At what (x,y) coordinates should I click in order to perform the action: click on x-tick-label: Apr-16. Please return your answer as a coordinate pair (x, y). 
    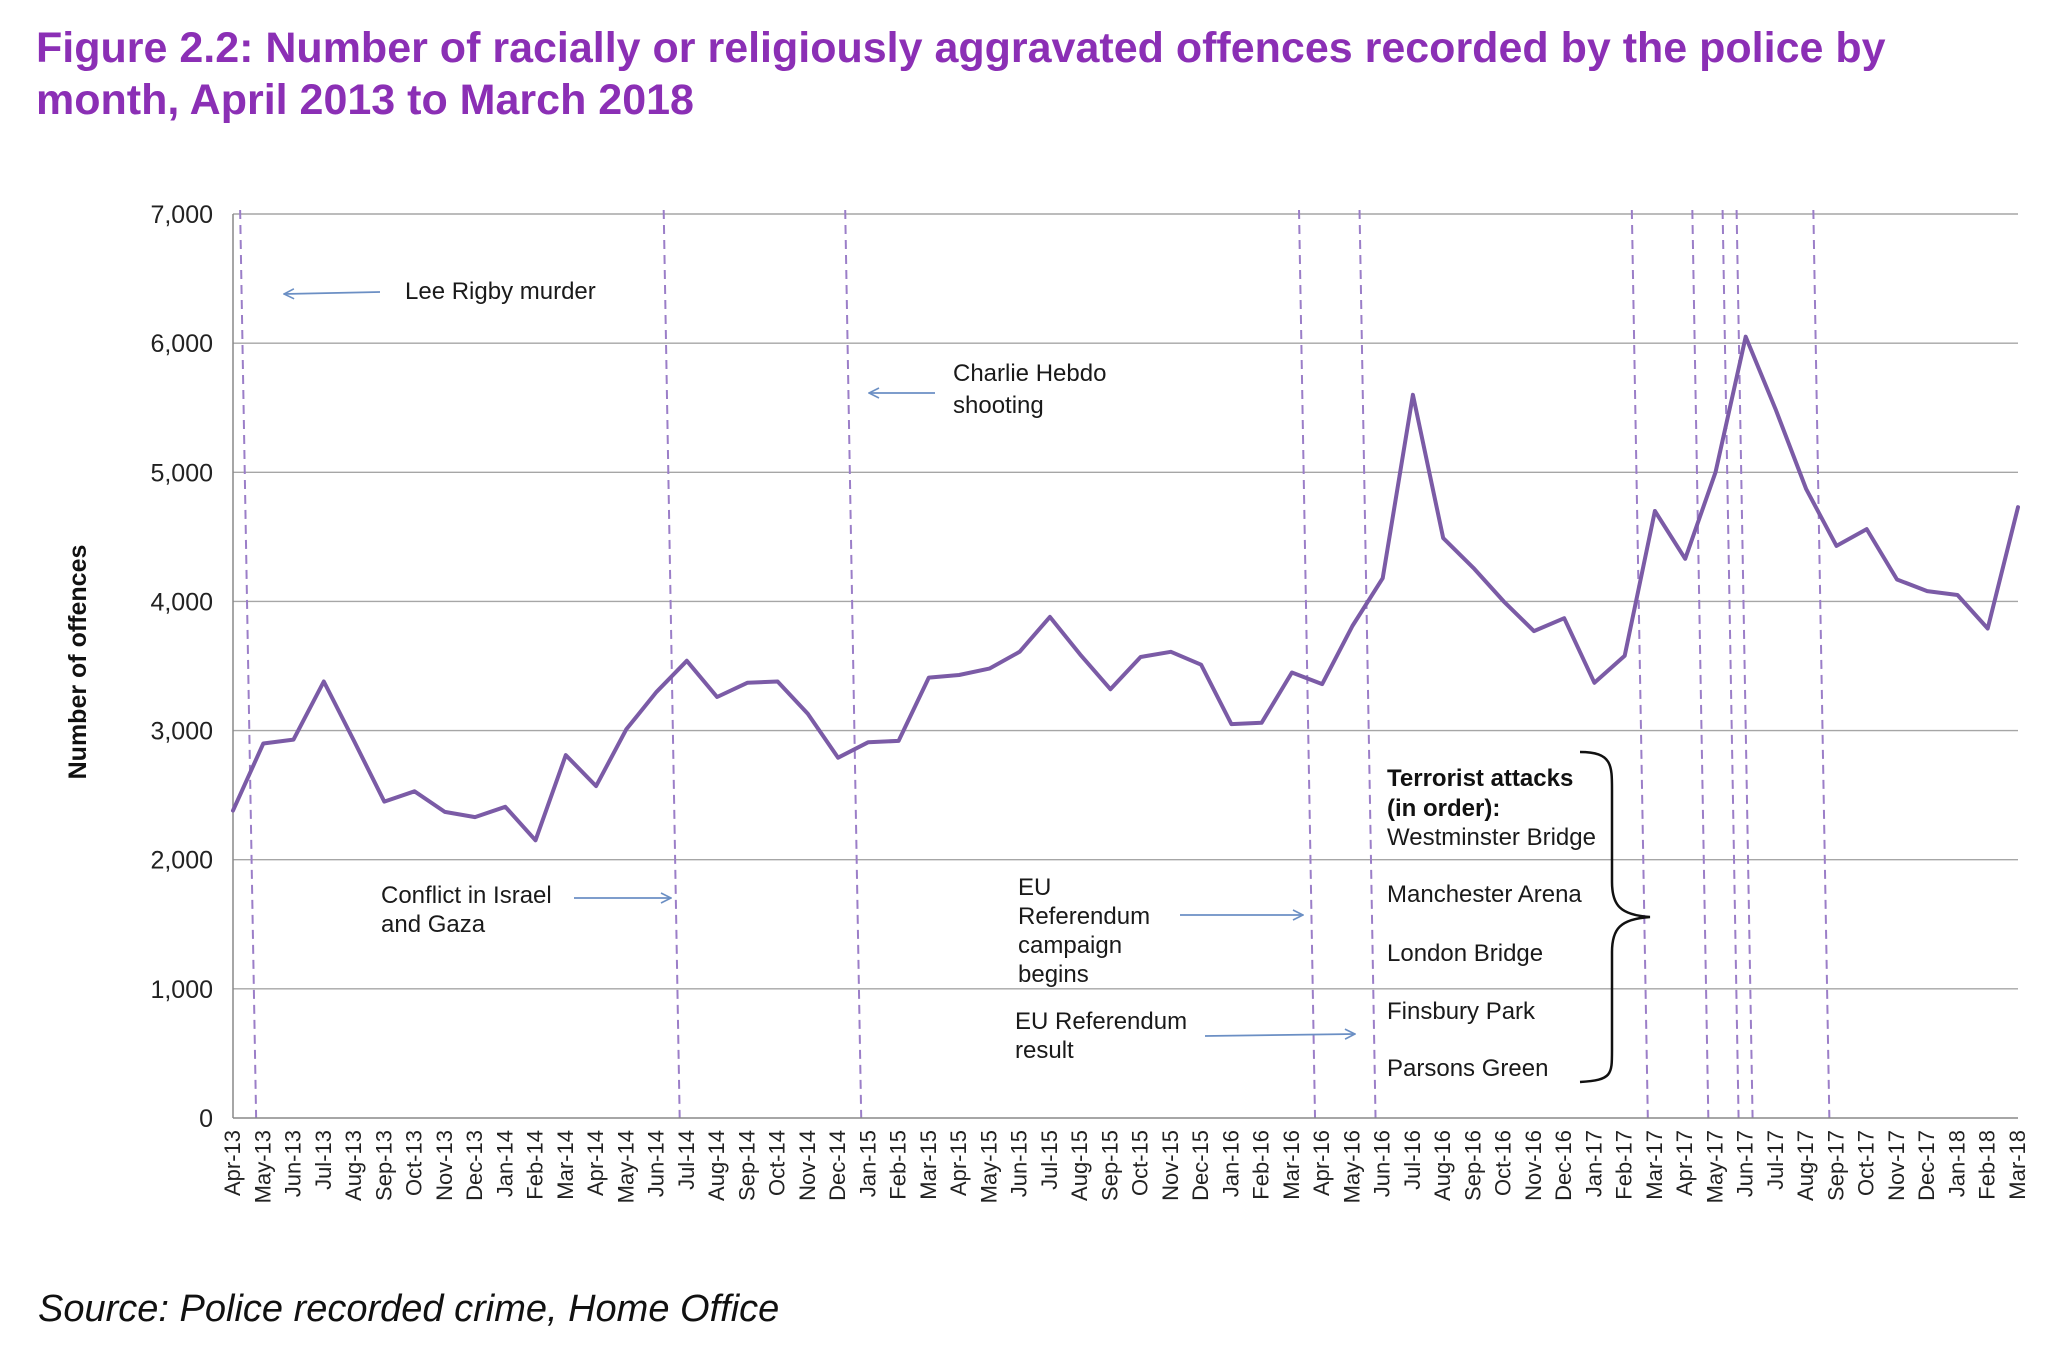
    Looking at the image, I should click on (1321, 1163).